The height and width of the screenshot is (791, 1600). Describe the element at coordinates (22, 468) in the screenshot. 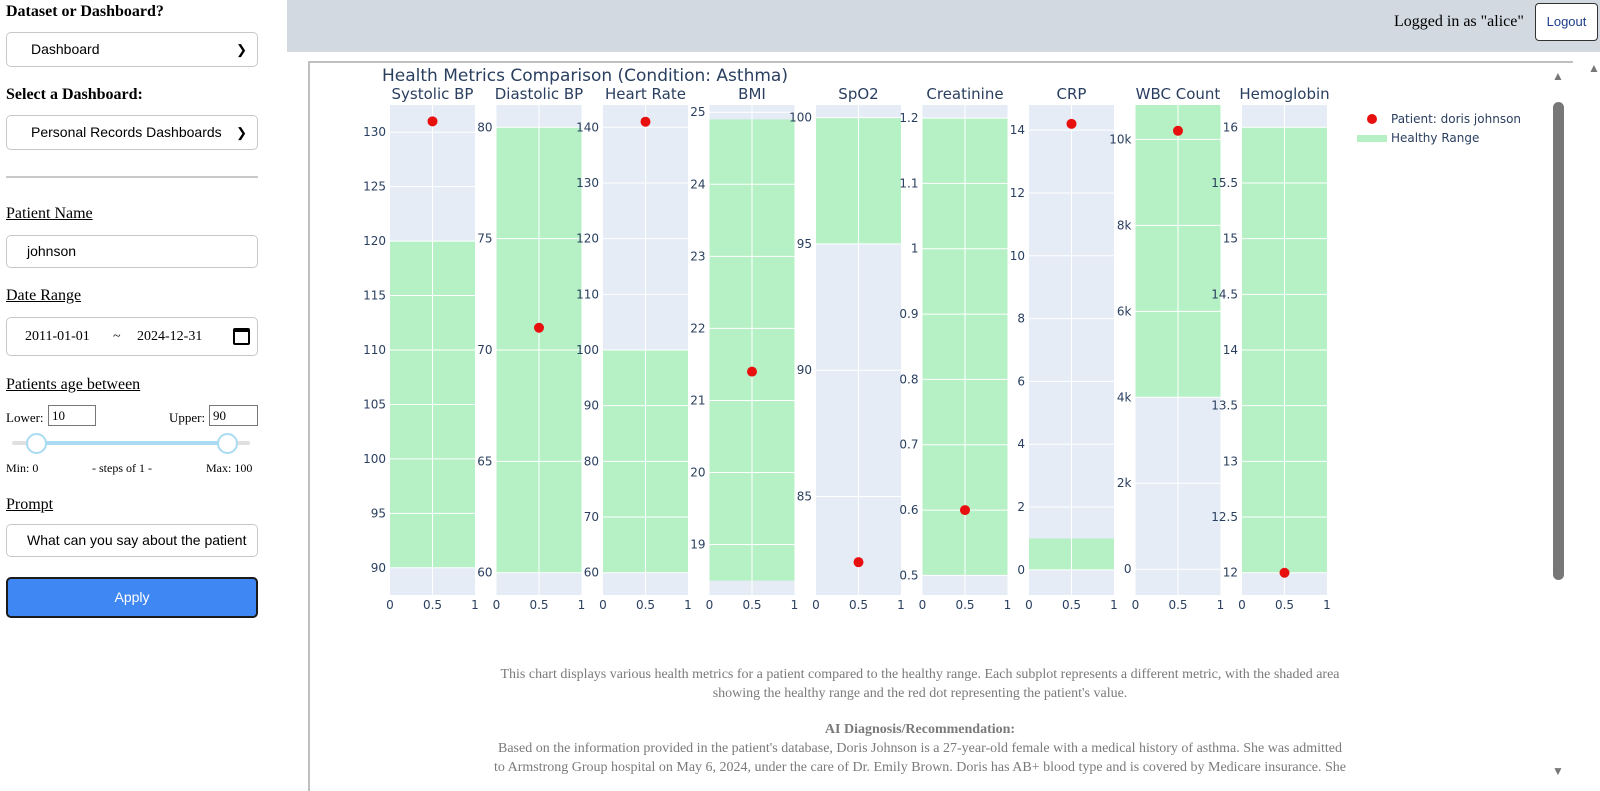

I see `slider-min-label: Min: 0` at that location.